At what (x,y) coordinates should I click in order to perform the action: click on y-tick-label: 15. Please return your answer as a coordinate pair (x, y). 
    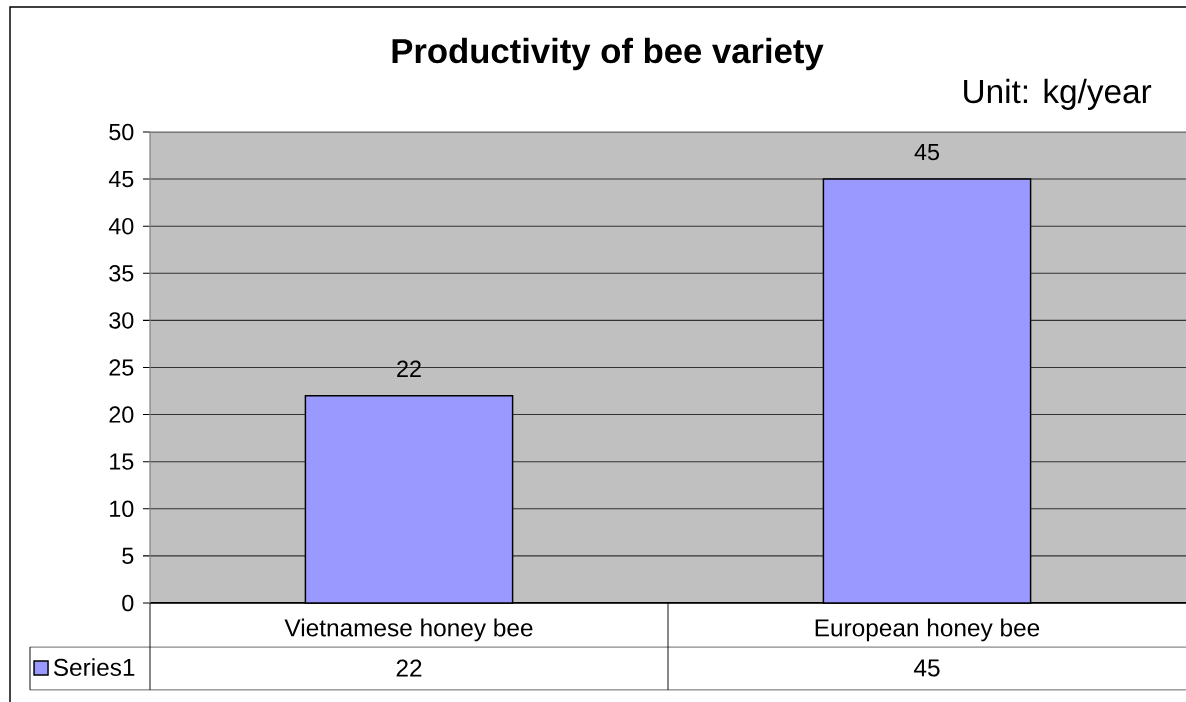
    Looking at the image, I should click on (122, 461).